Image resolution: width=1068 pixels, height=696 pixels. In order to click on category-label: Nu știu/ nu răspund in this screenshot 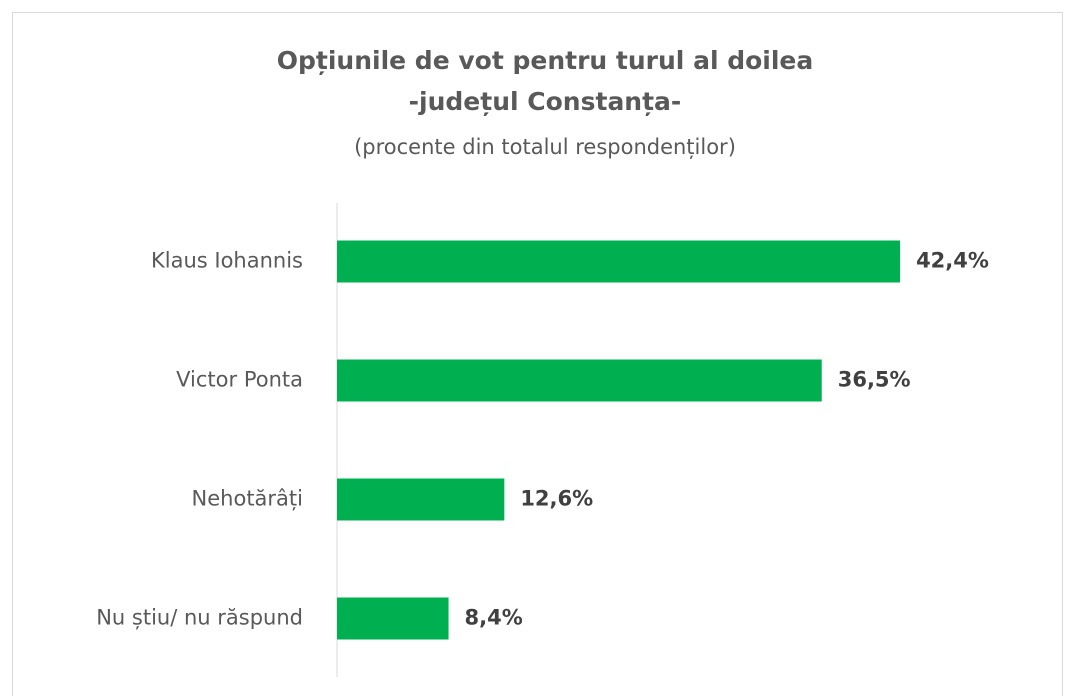, I will do `click(199, 618)`.